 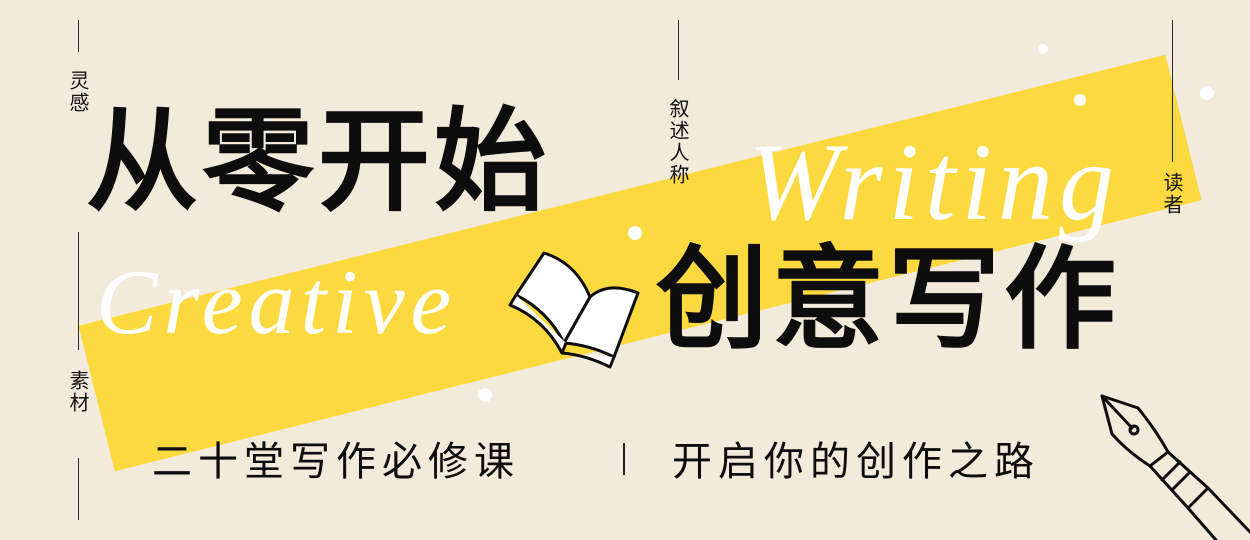 I want to click on divider-line-top-right, so click(x=1172, y=91).